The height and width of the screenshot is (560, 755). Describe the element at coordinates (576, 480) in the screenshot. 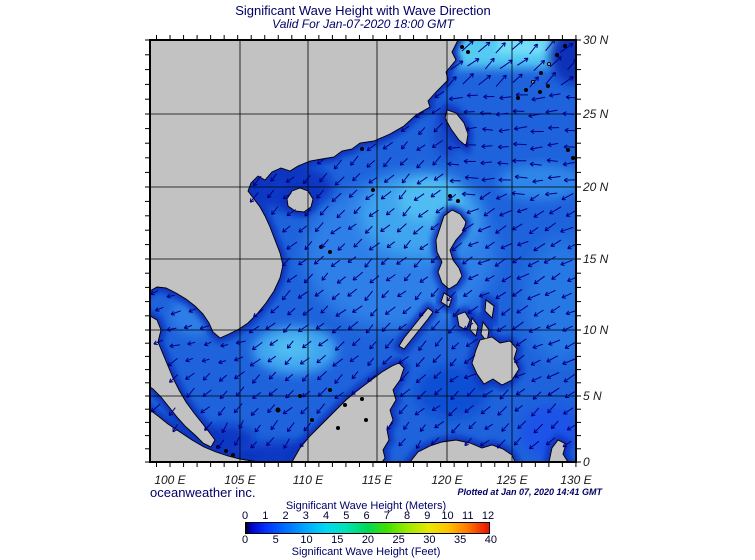

I see `lon-axis-label: 130 E` at that location.